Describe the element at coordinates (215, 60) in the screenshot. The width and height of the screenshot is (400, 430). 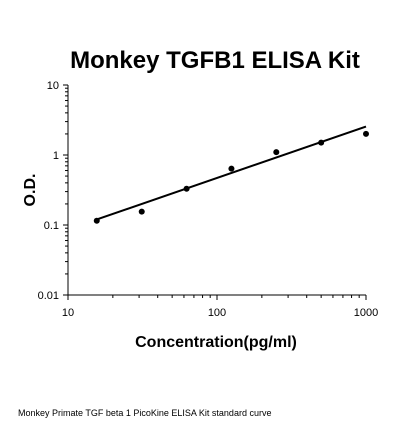
I see `chart-title: Monkey TGFB1 ELISA Kit` at that location.